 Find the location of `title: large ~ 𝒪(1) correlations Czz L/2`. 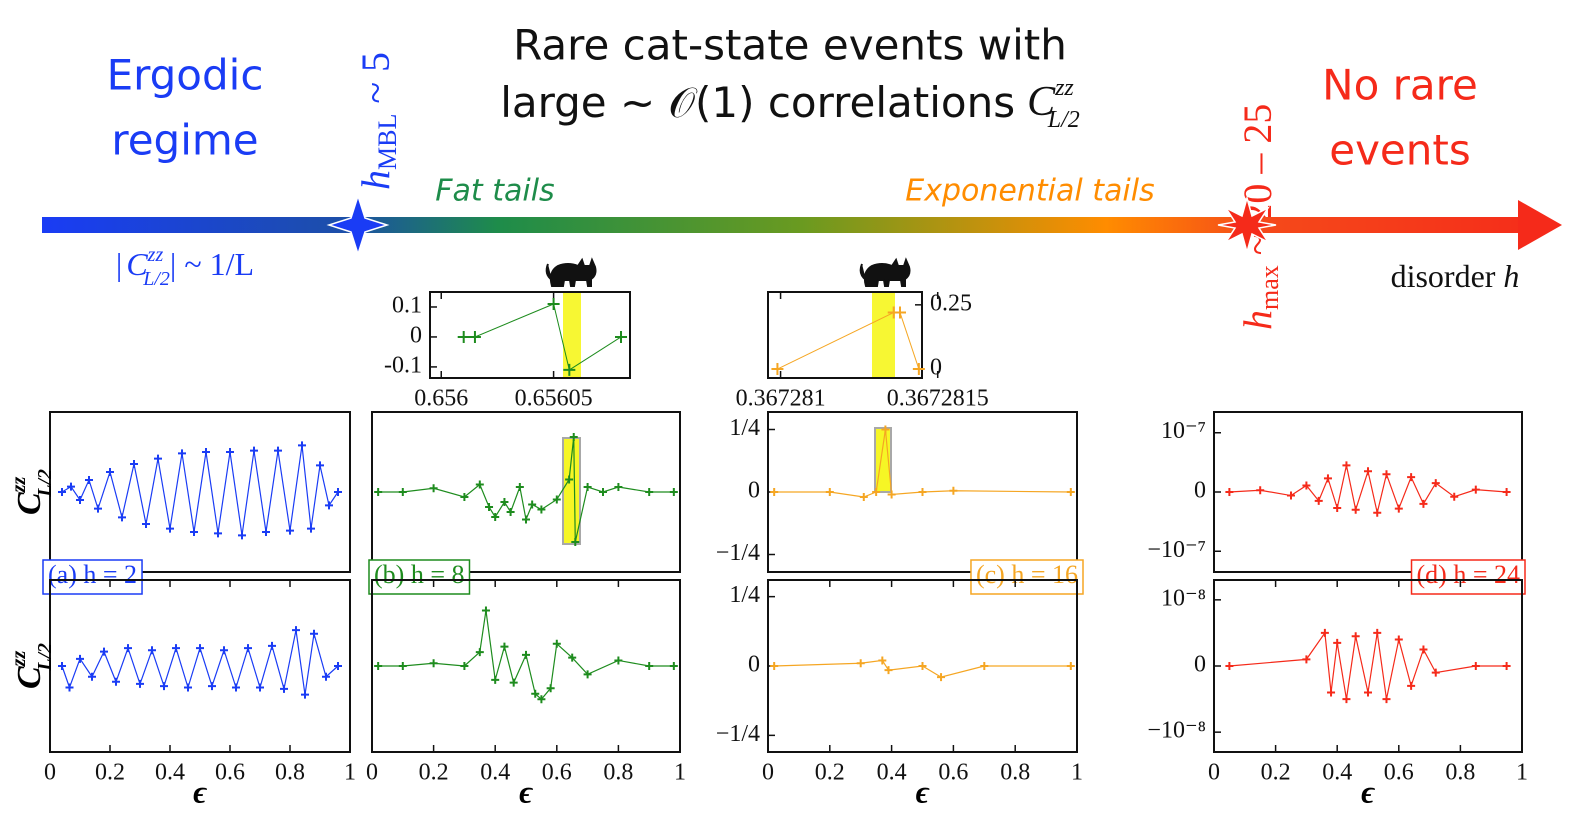

title: large ~ 𝒪(1) correlations Czz L/2 is located at coordinates (790, 104).